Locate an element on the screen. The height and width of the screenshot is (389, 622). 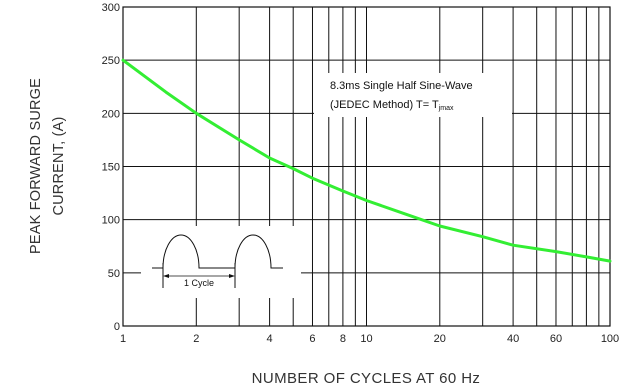
y-tick-label: 150 is located at coordinates (111, 168).